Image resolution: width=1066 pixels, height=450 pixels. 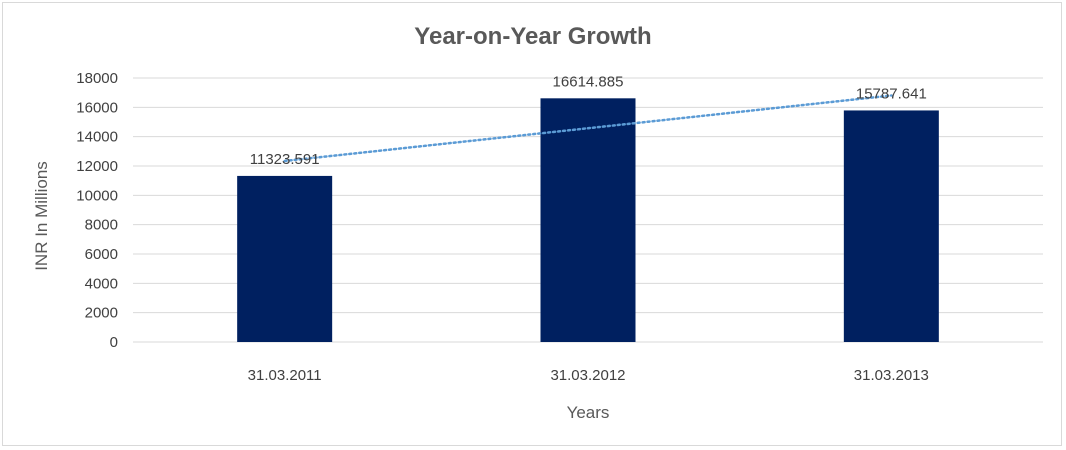 I want to click on data-label: 15787.641, so click(x=891, y=93).